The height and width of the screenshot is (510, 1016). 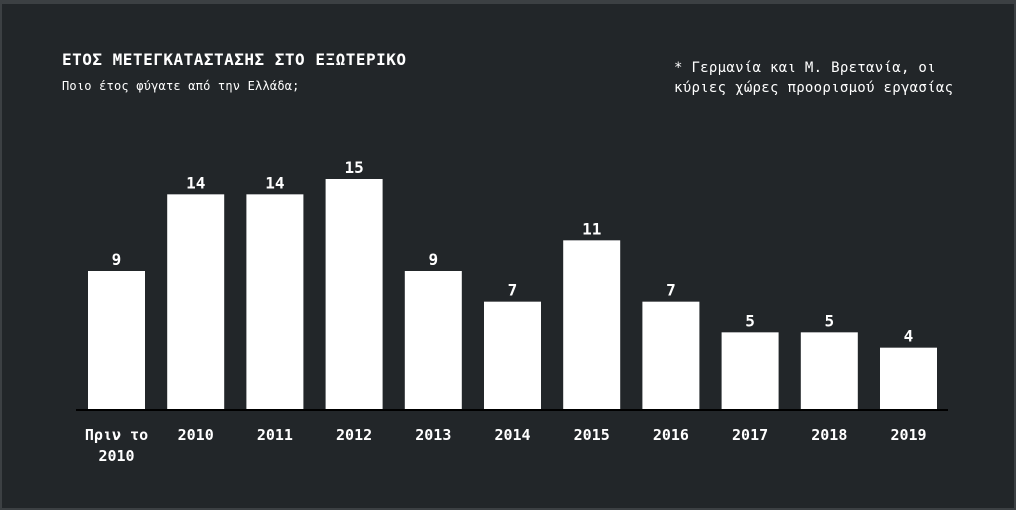 I want to click on value-label-10: 4, so click(x=909, y=336).